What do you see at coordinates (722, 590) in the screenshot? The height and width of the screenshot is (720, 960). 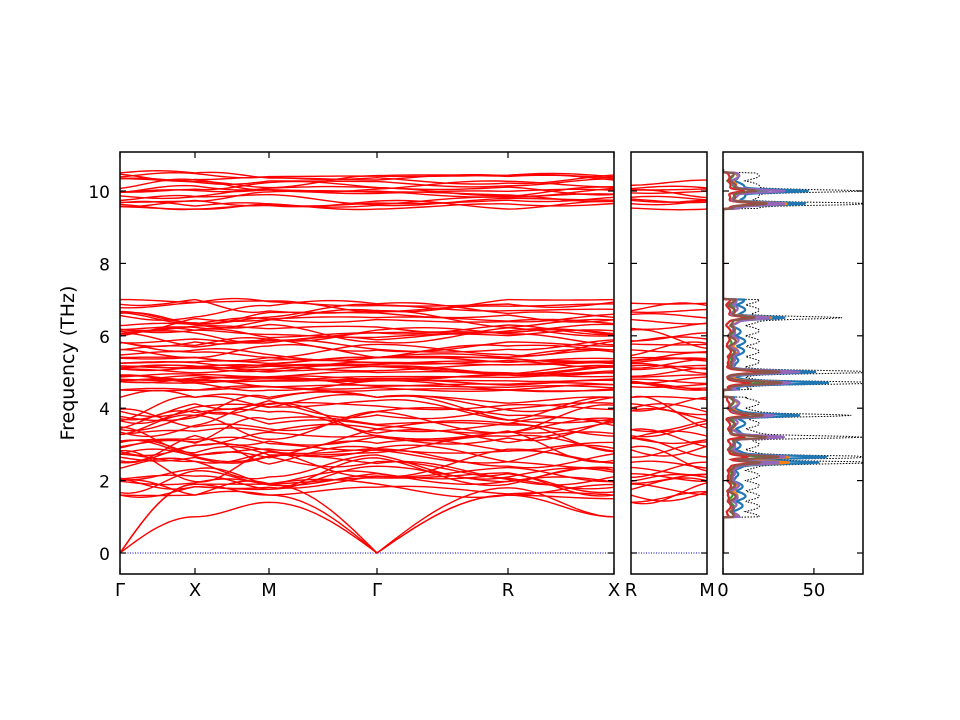 I see `xtick-label-dos: 0` at bounding box center [722, 590].